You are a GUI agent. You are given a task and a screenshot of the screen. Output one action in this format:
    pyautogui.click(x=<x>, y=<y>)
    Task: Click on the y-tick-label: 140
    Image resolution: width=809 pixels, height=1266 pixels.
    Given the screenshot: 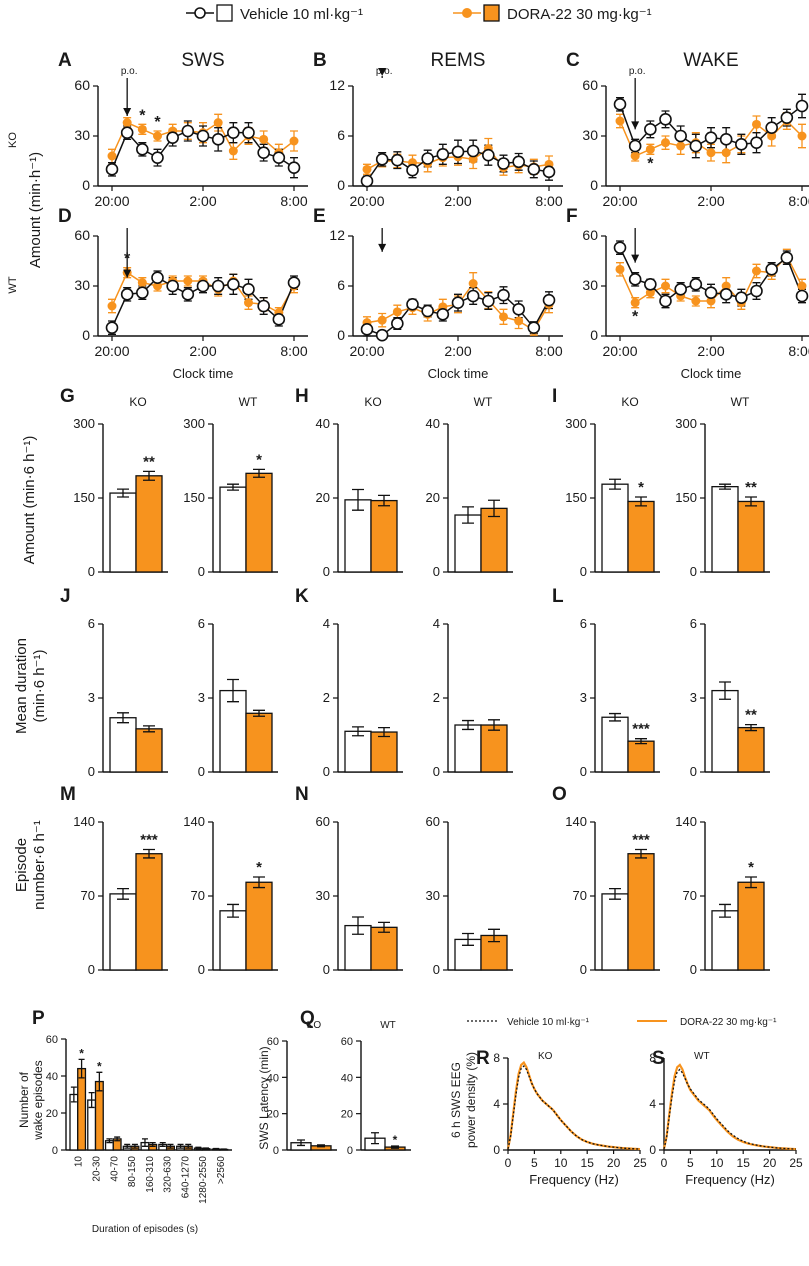 What is the action you would take?
    pyautogui.click(x=686, y=821)
    